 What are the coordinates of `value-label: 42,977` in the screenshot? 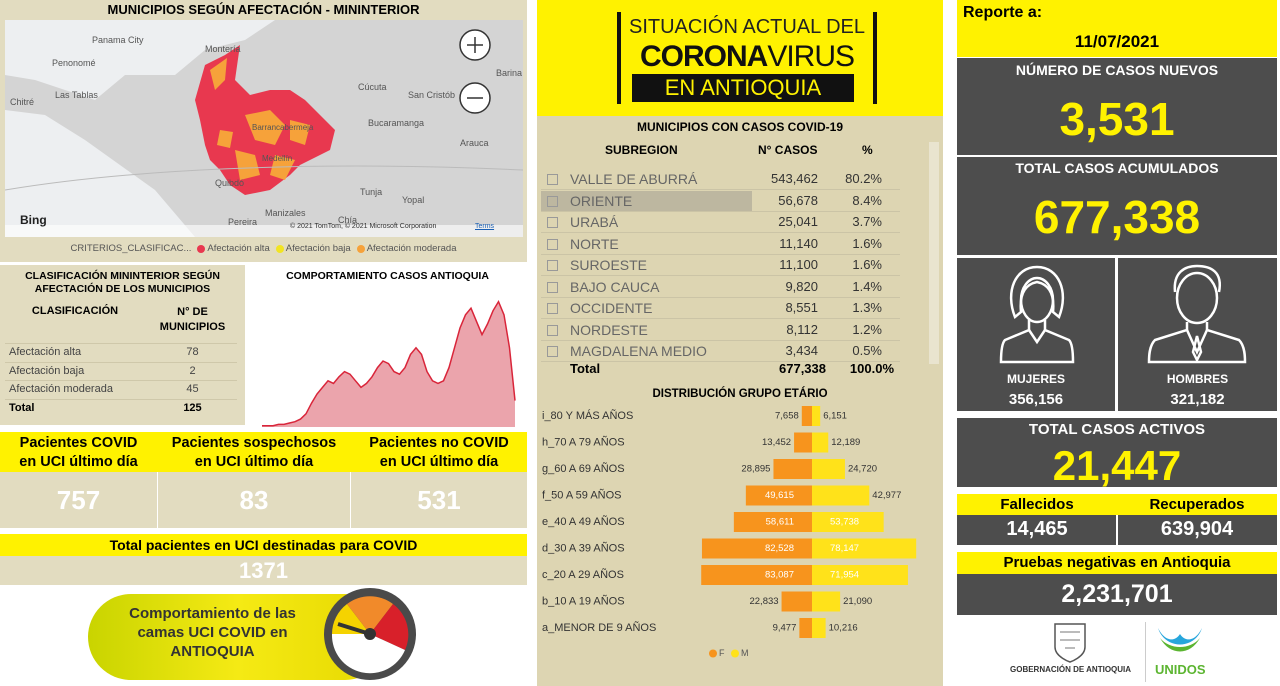 It's located at (886, 495).